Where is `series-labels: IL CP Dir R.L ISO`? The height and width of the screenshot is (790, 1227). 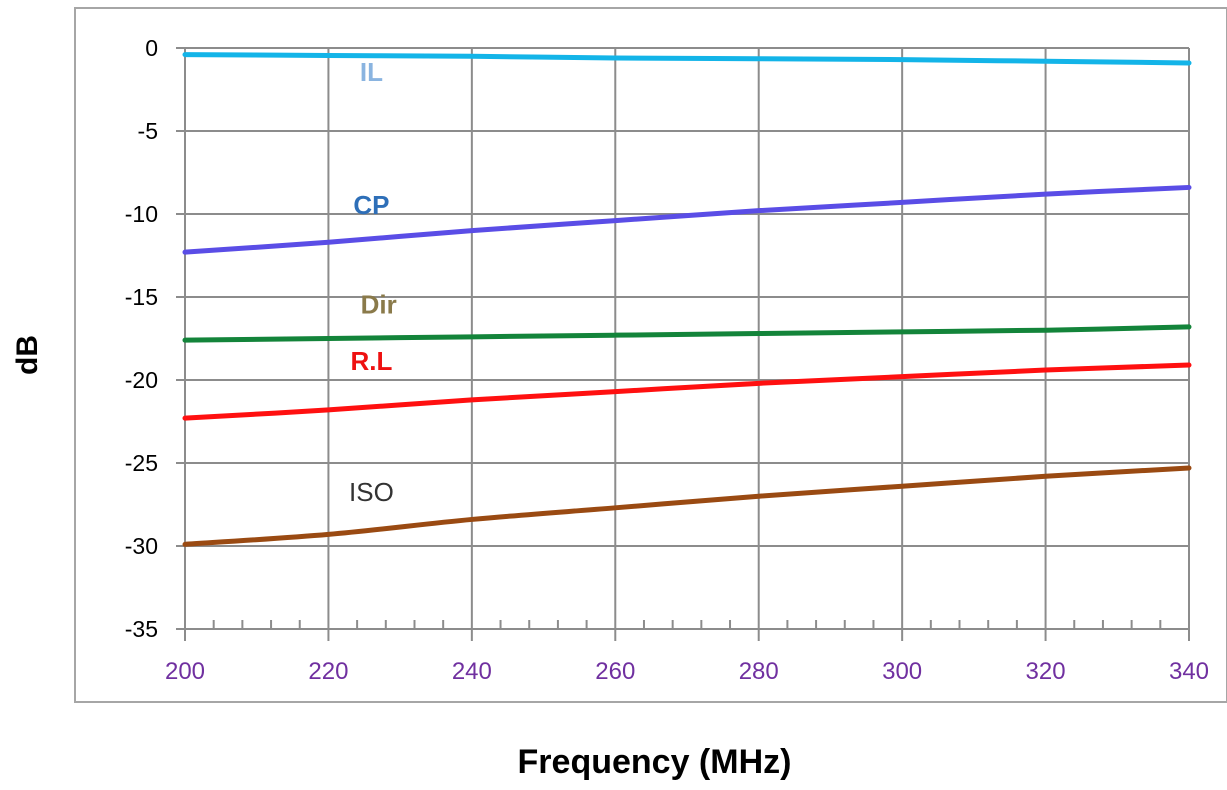
series-labels: IL CP Dir R.L ISO is located at coordinates (373, 282).